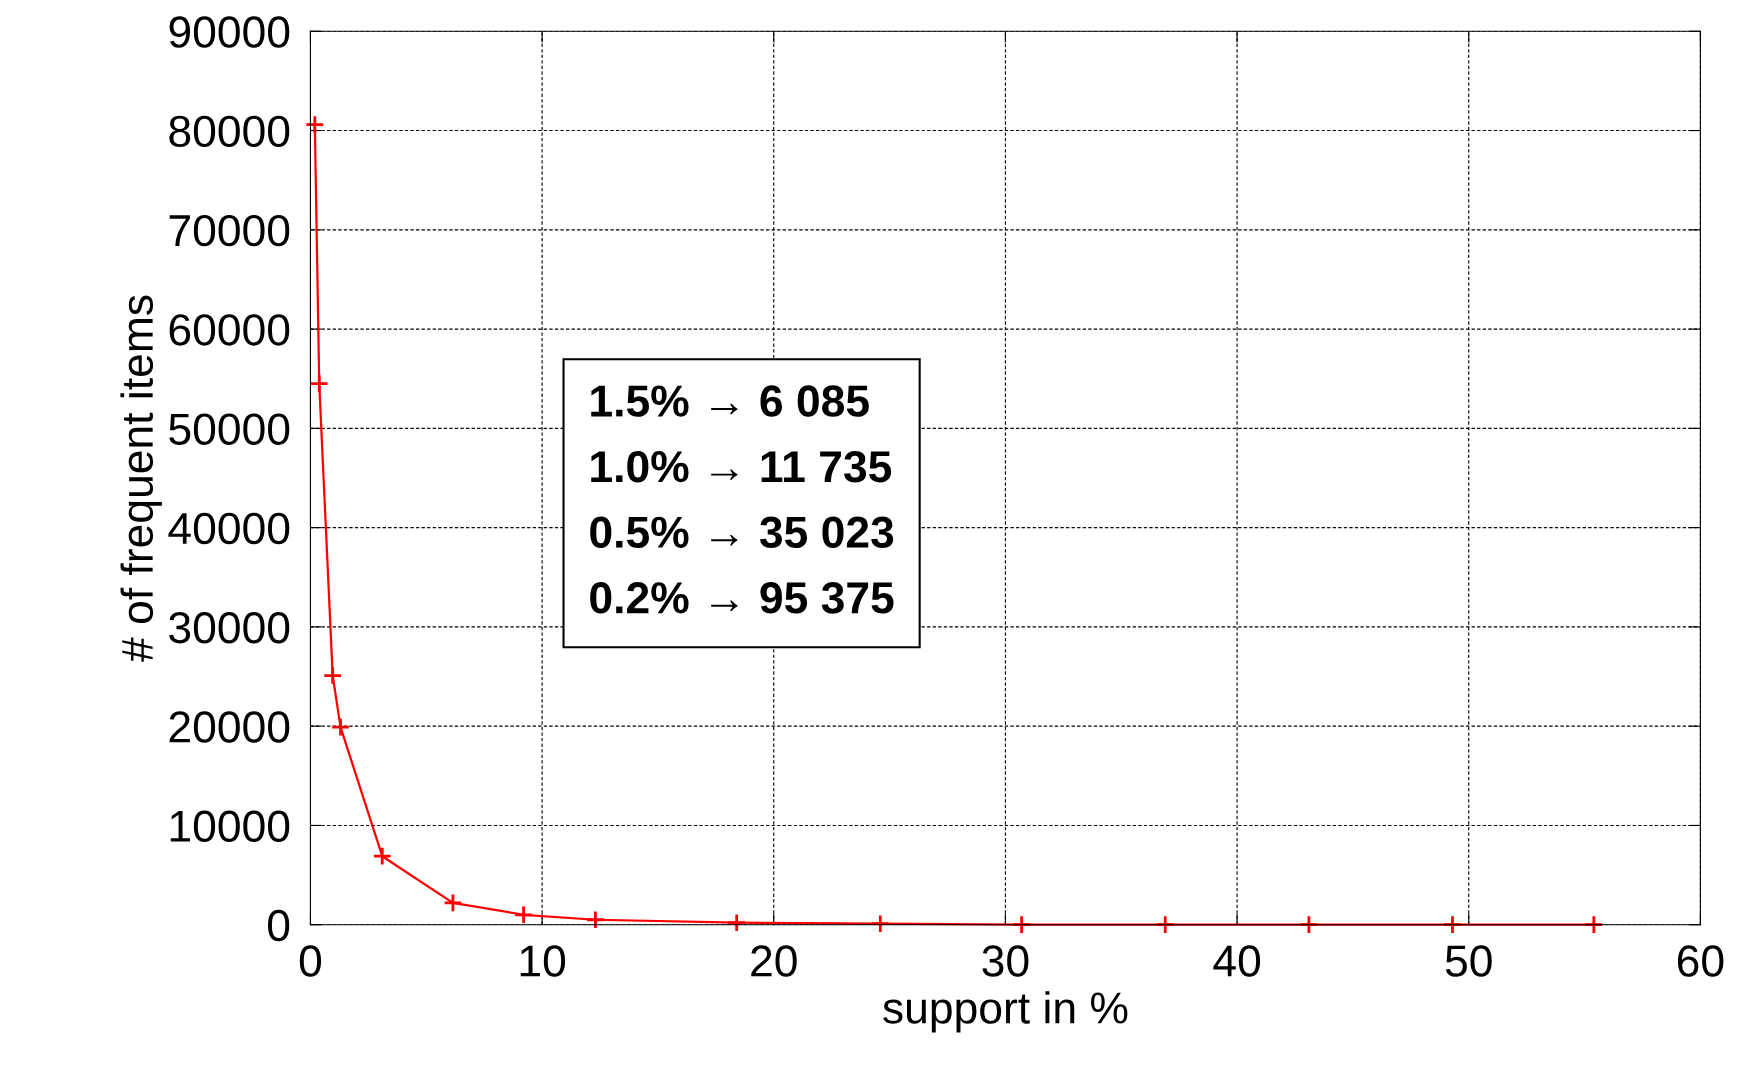  What do you see at coordinates (741, 466) in the screenshot?
I see `annotation: 1.0% → 11 735` at bounding box center [741, 466].